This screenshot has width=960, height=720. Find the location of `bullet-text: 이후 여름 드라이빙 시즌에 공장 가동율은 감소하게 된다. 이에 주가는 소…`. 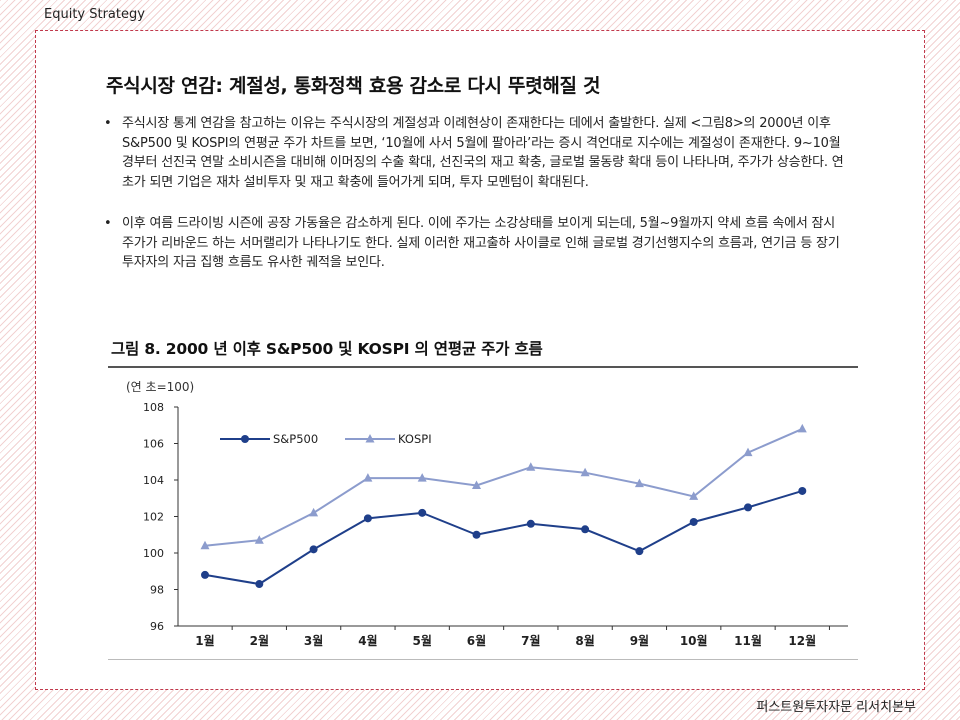

bullet-text: 이후 여름 드라이빙 시즌에 공장 가동율은 감소하게 된다. 이에 주가는 소… is located at coordinates (481, 243).